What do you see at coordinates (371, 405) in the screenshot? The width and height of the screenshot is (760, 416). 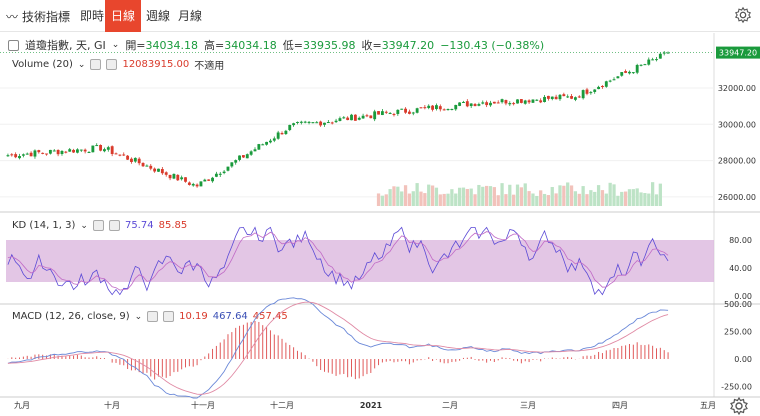 I see `x-tick-label: 2021` at bounding box center [371, 405].